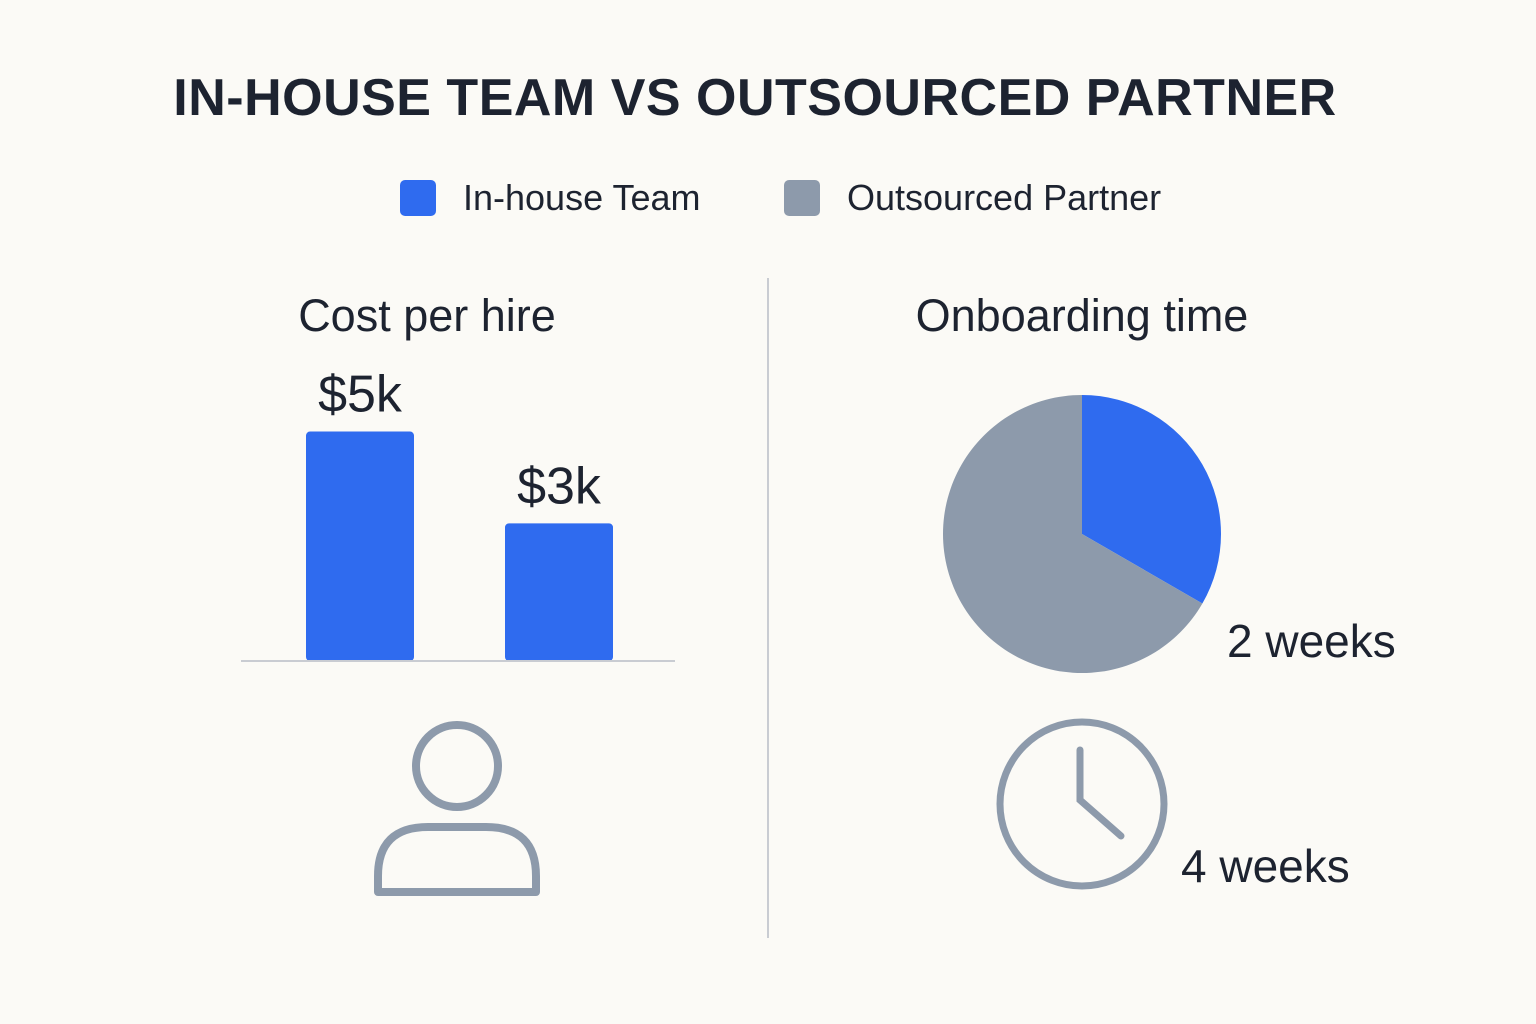 This screenshot has width=1536, height=1024. What do you see at coordinates (582, 197) in the screenshot?
I see `legend-label-in-house: In-house Team` at bounding box center [582, 197].